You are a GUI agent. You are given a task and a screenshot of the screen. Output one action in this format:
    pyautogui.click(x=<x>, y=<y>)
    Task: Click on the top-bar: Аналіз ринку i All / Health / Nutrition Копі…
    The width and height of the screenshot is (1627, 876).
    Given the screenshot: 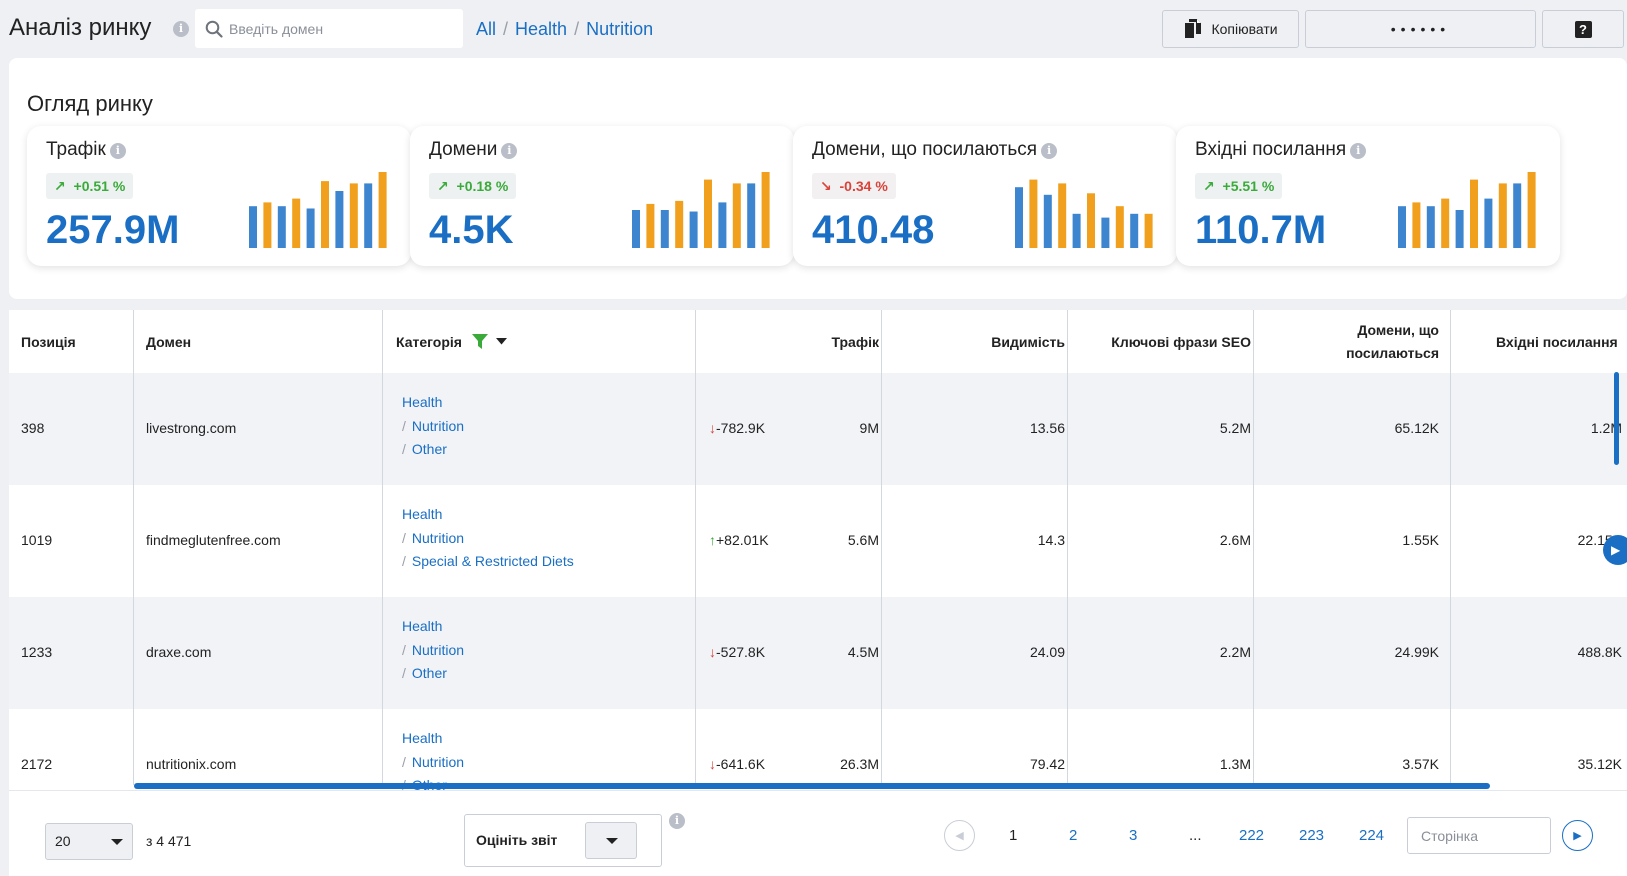 What is the action you would take?
    pyautogui.click(x=813, y=29)
    